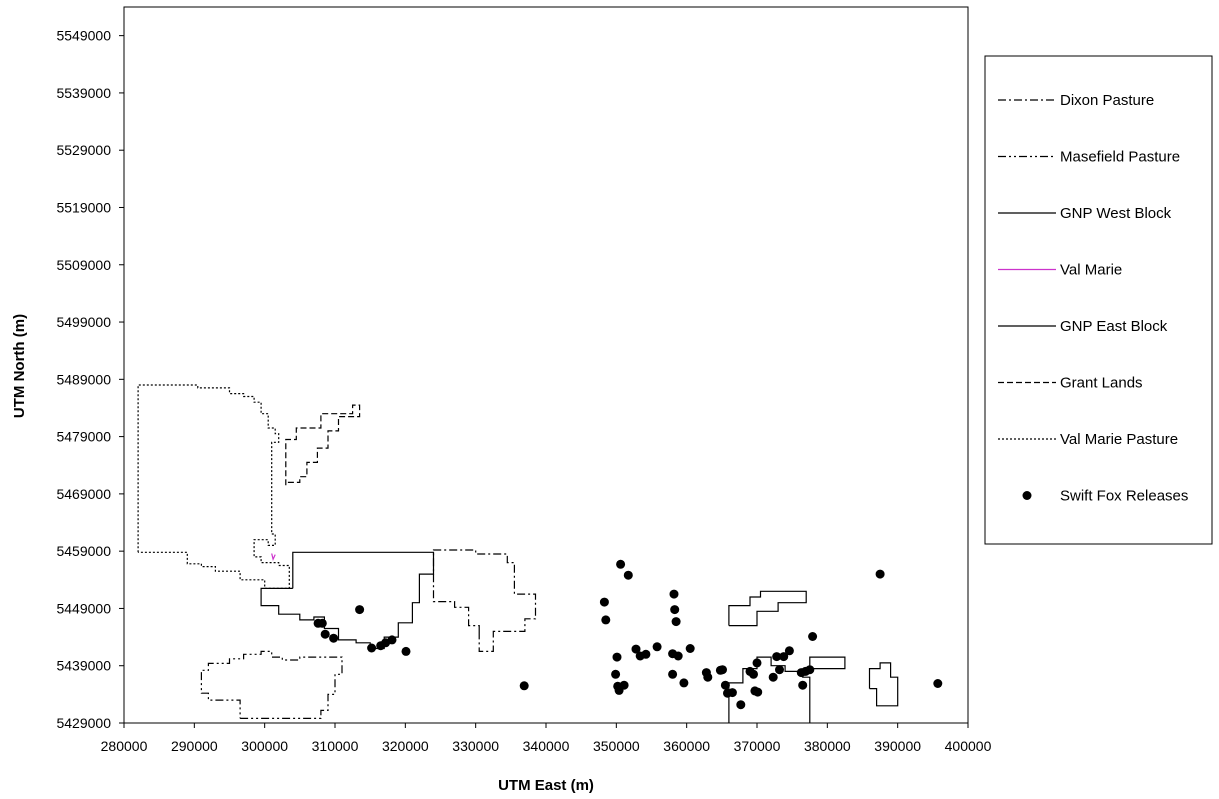 Image resolution: width=1219 pixels, height=799 pixels. What do you see at coordinates (475, 746) in the screenshot?
I see `x-tick-label: 330000` at bounding box center [475, 746].